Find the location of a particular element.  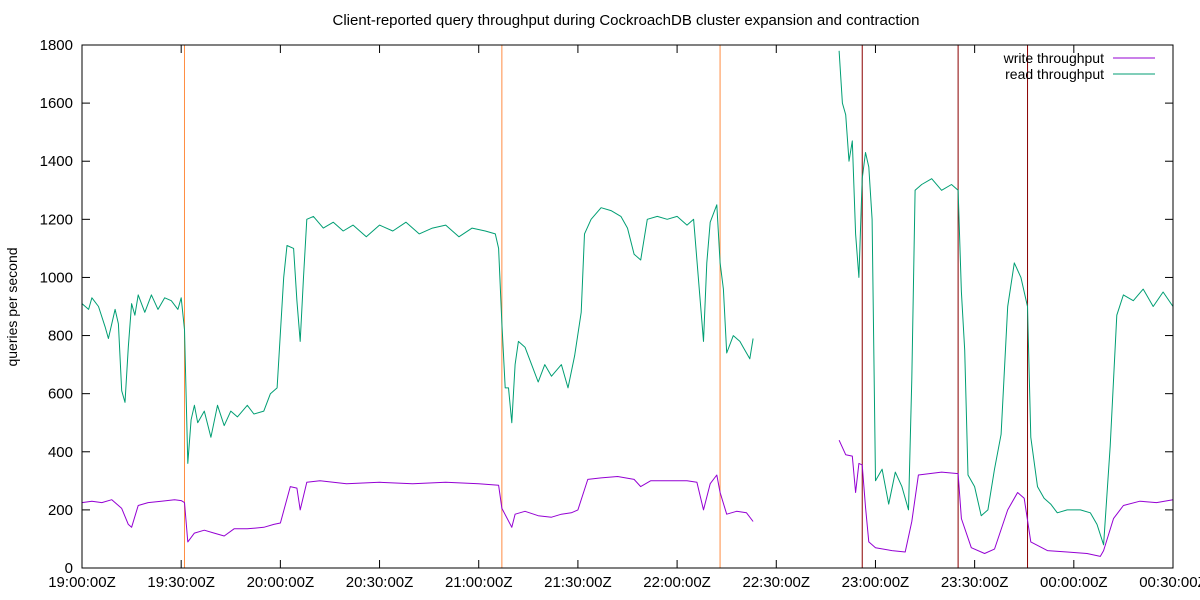

x-tick-label: 21:30:00Z is located at coordinates (578, 582).